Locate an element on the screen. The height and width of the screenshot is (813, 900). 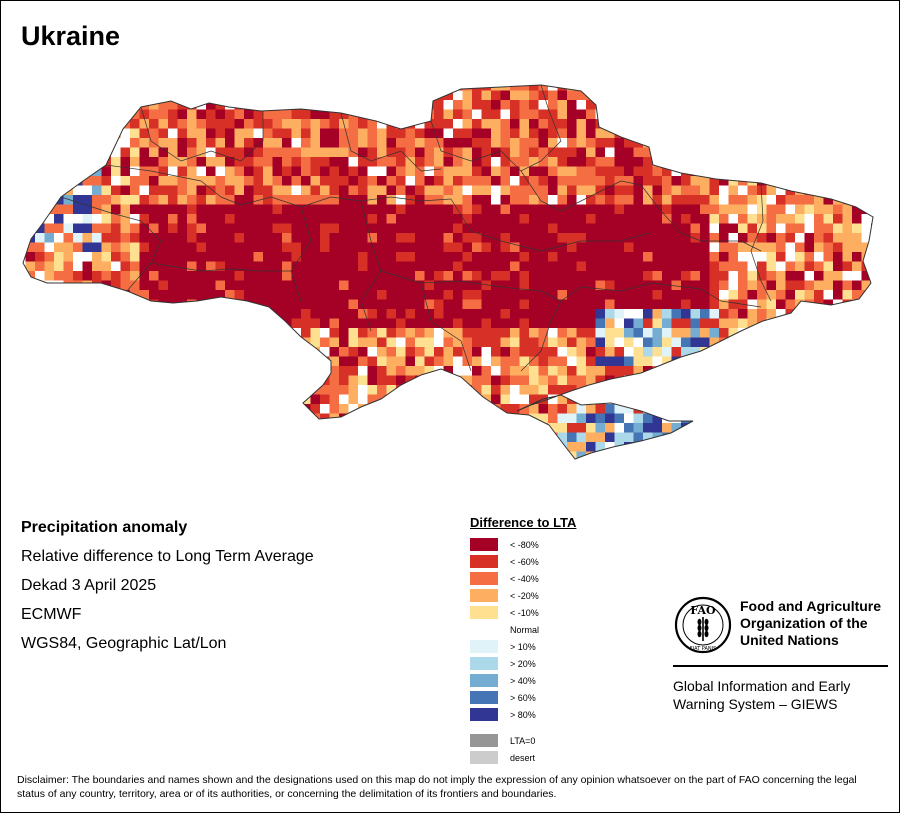
legend-item-lta-zero: LTA=0 is located at coordinates (523, 740).